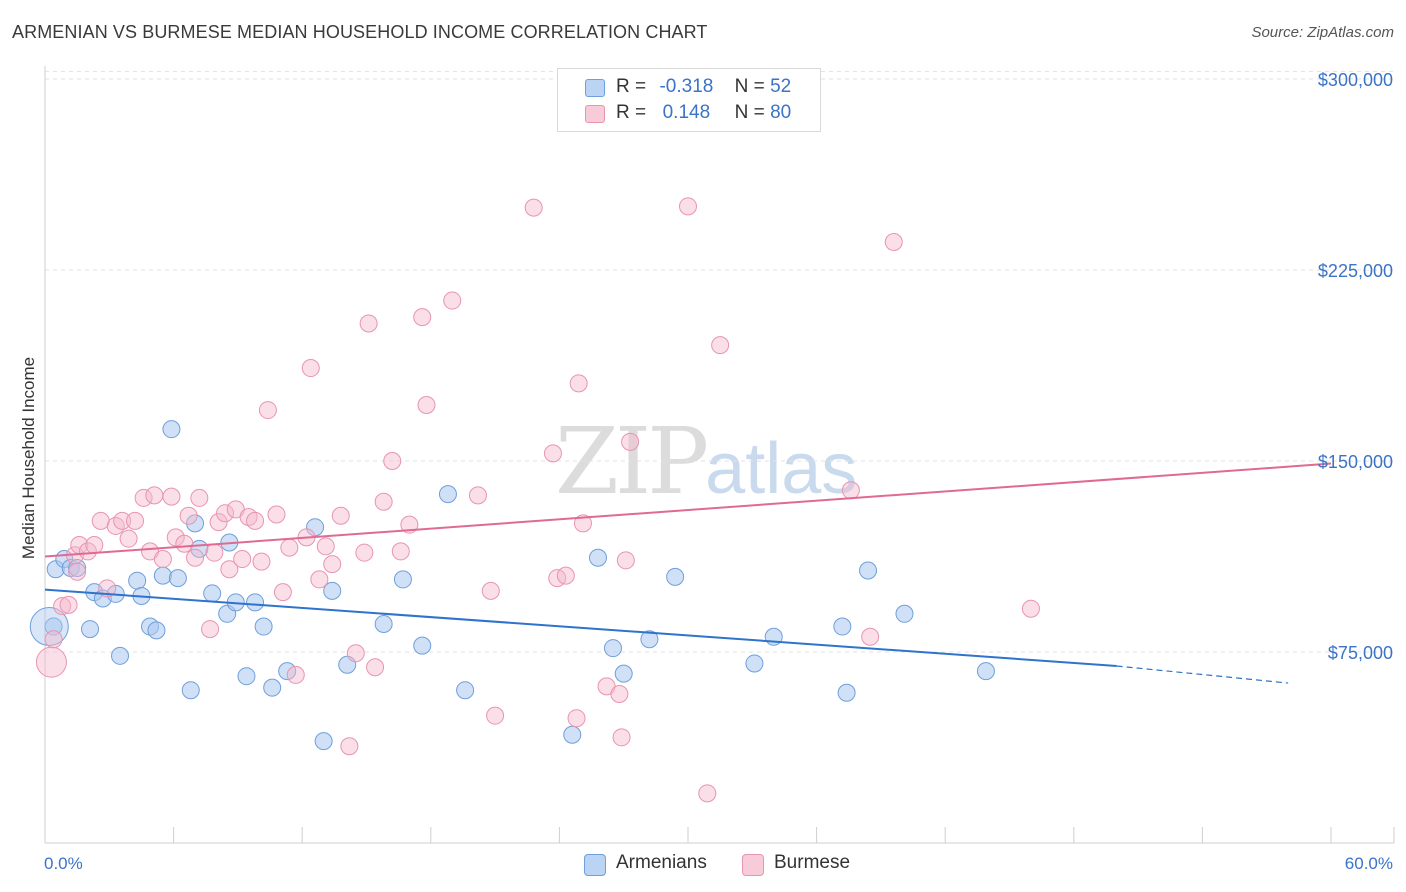 The height and width of the screenshot is (892, 1406). What do you see at coordinates (1360, 653) in the screenshot?
I see `y-tick-label: $75,000` at bounding box center [1360, 653].